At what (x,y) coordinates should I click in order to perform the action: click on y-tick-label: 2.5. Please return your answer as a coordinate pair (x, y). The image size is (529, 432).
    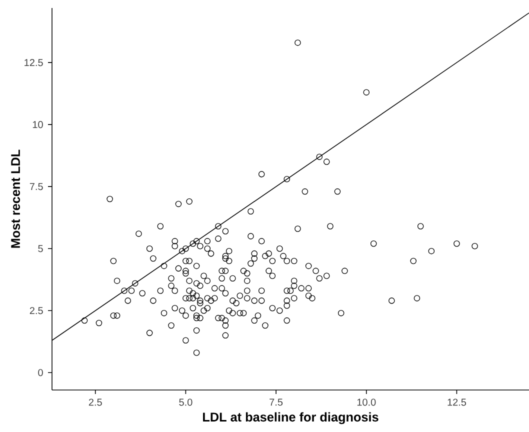
    Looking at the image, I should click on (36, 310).